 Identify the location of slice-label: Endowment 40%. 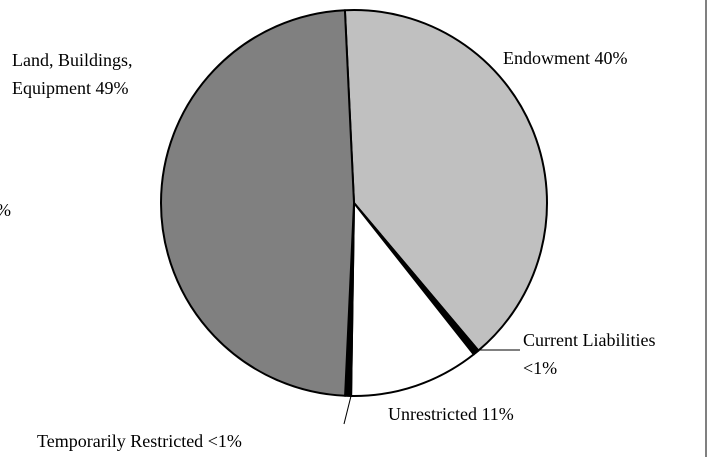
(603, 58).